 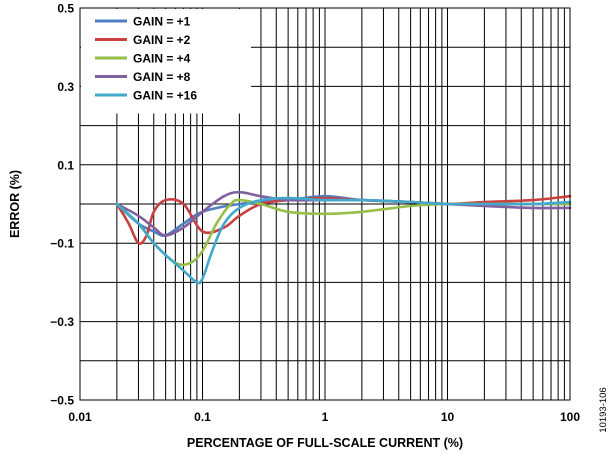 I want to click on x-tick-label: 10, so click(x=448, y=417).